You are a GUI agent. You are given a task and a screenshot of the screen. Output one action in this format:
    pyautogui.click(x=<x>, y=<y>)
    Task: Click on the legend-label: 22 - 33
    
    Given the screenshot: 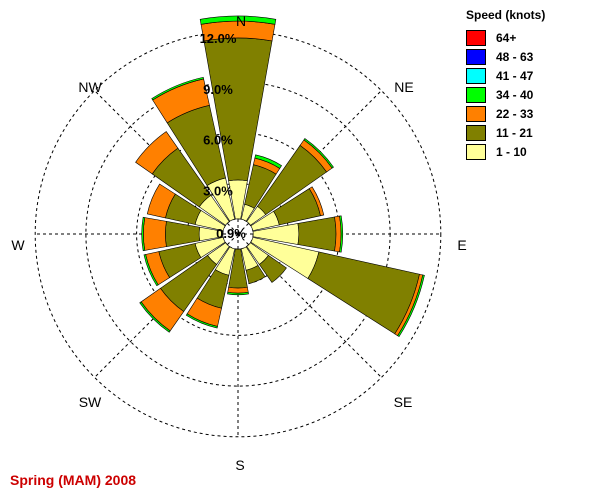 What is the action you would take?
    pyautogui.click(x=515, y=113)
    